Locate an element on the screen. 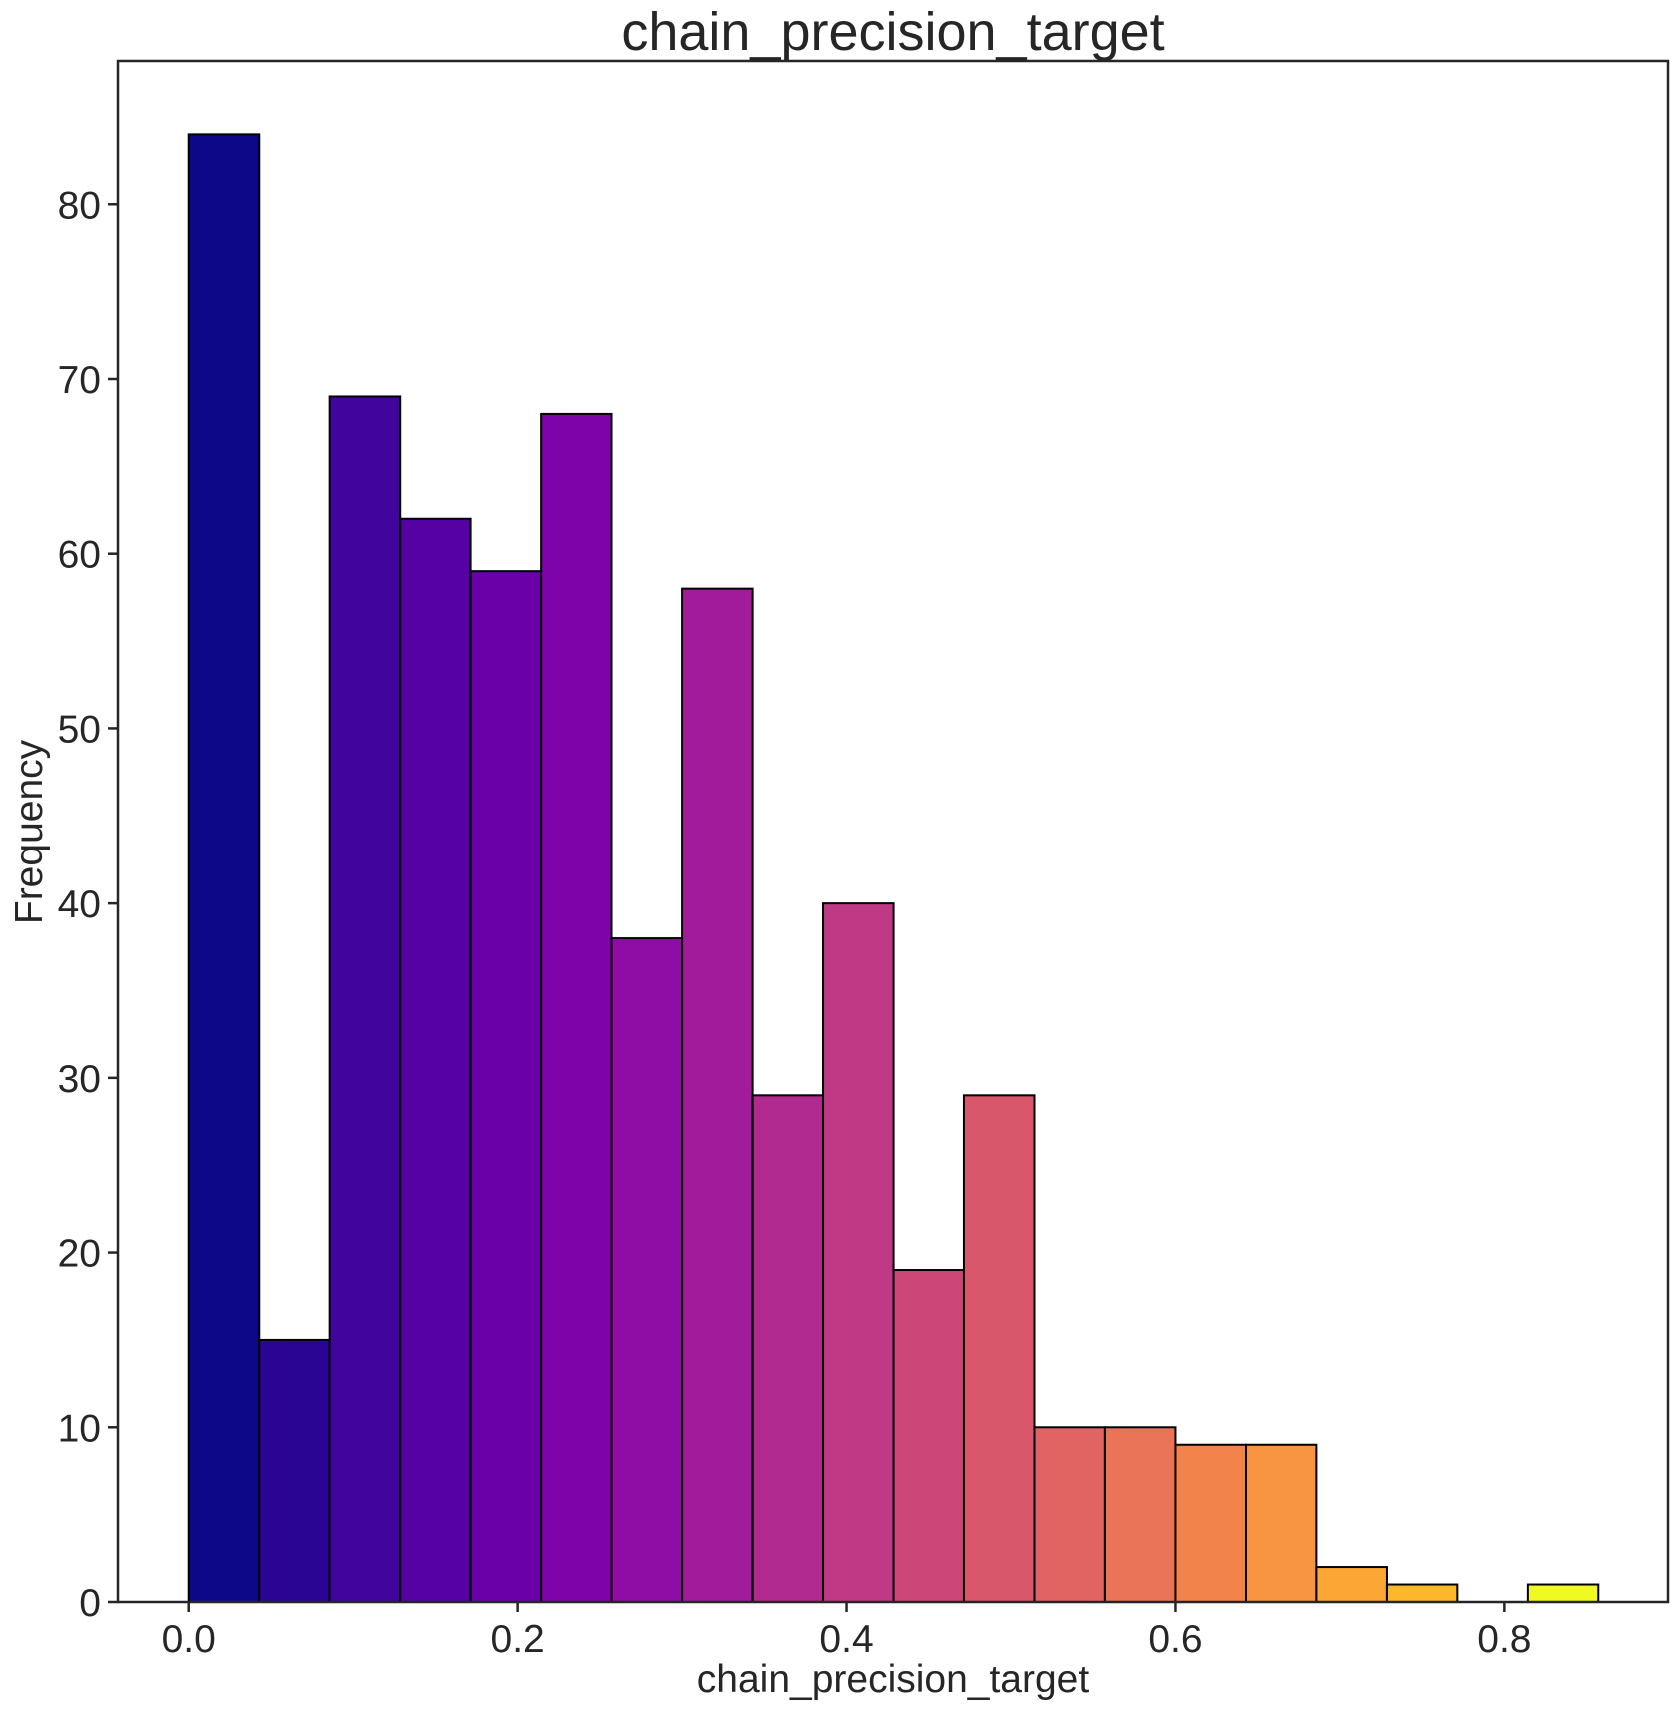 This screenshot has height=1710, width=1677. x-axis-ticks: 0.0 0.2 0.4 0.6 0.8 is located at coordinates (846, 1631).